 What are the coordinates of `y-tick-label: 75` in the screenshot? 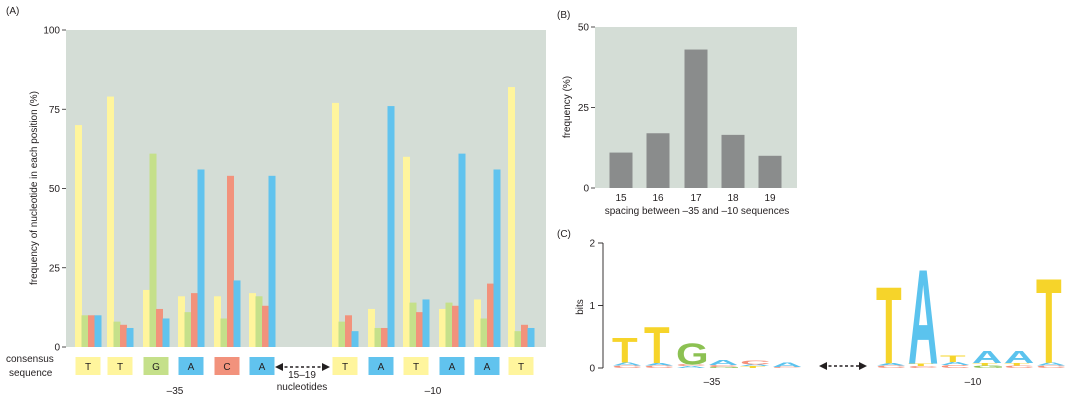 It's located at (55, 110).